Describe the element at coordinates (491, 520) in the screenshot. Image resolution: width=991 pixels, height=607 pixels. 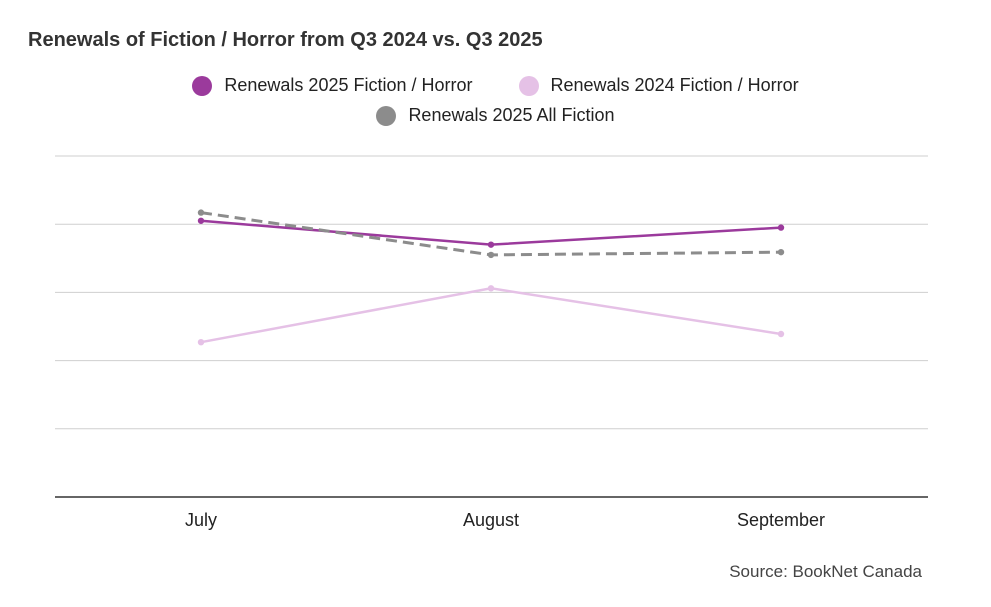
I see `x-tick-label-august: August` at that location.